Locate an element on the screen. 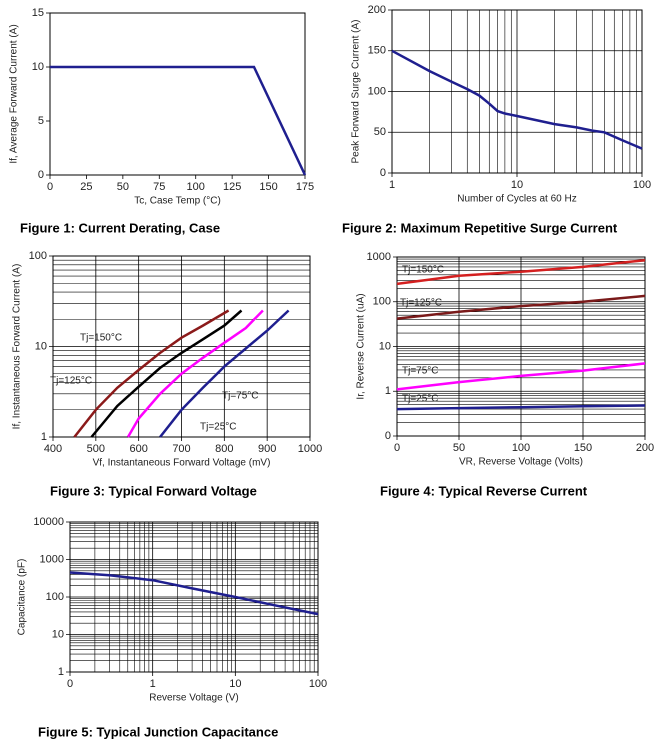 The width and height of the screenshot is (658, 747). figure-caption: Figure 4: Typical Reverse Current is located at coordinates (484, 490).